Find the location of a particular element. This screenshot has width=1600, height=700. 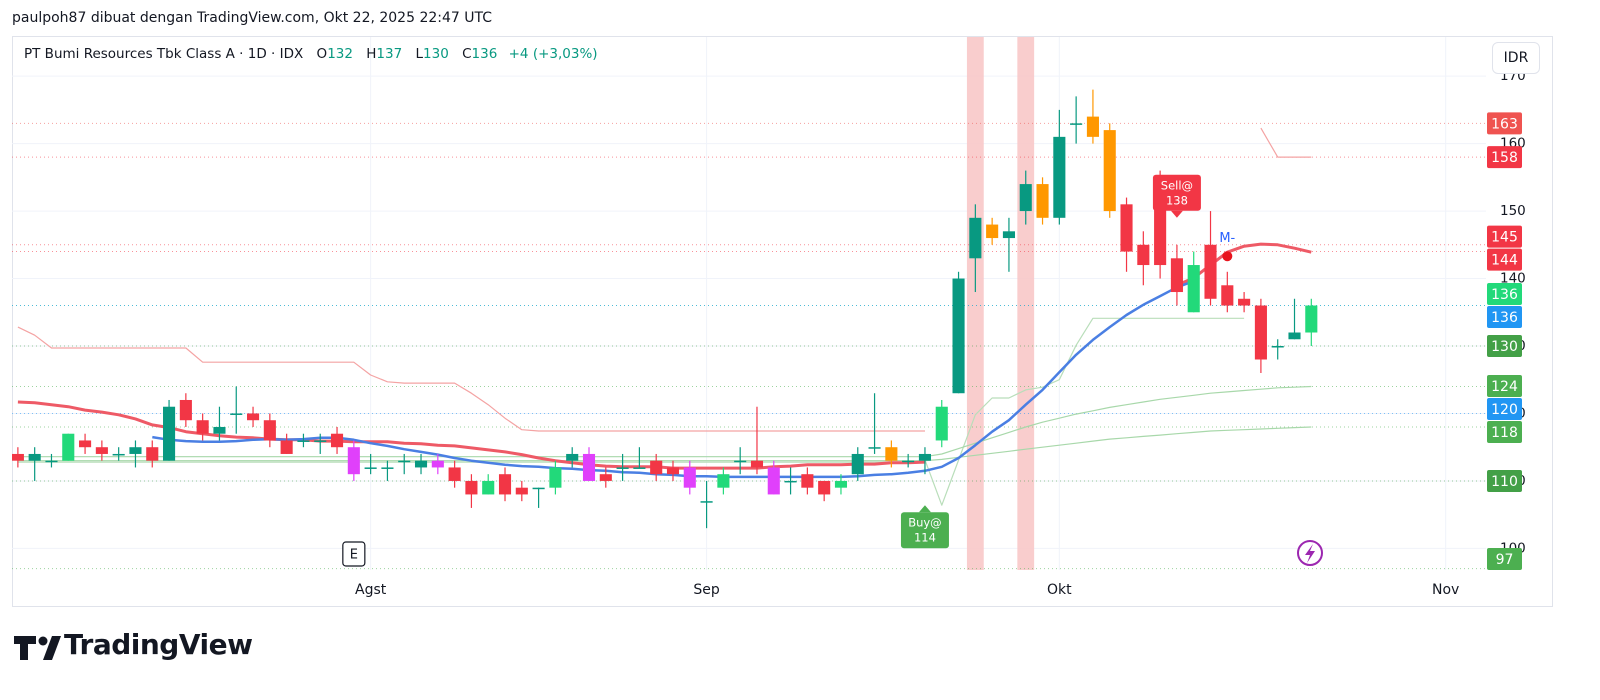

x-tick-label: Sep is located at coordinates (706, 590).